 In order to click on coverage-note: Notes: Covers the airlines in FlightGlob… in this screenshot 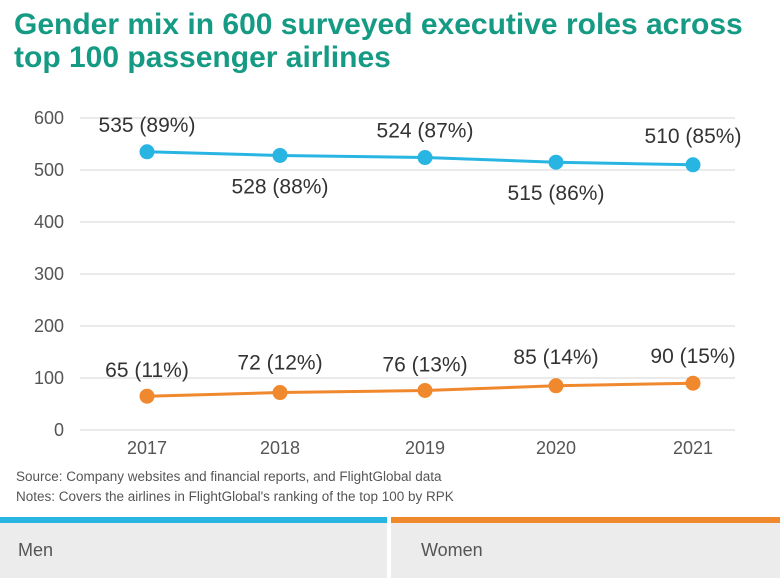, I will do `click(235, 496)`.